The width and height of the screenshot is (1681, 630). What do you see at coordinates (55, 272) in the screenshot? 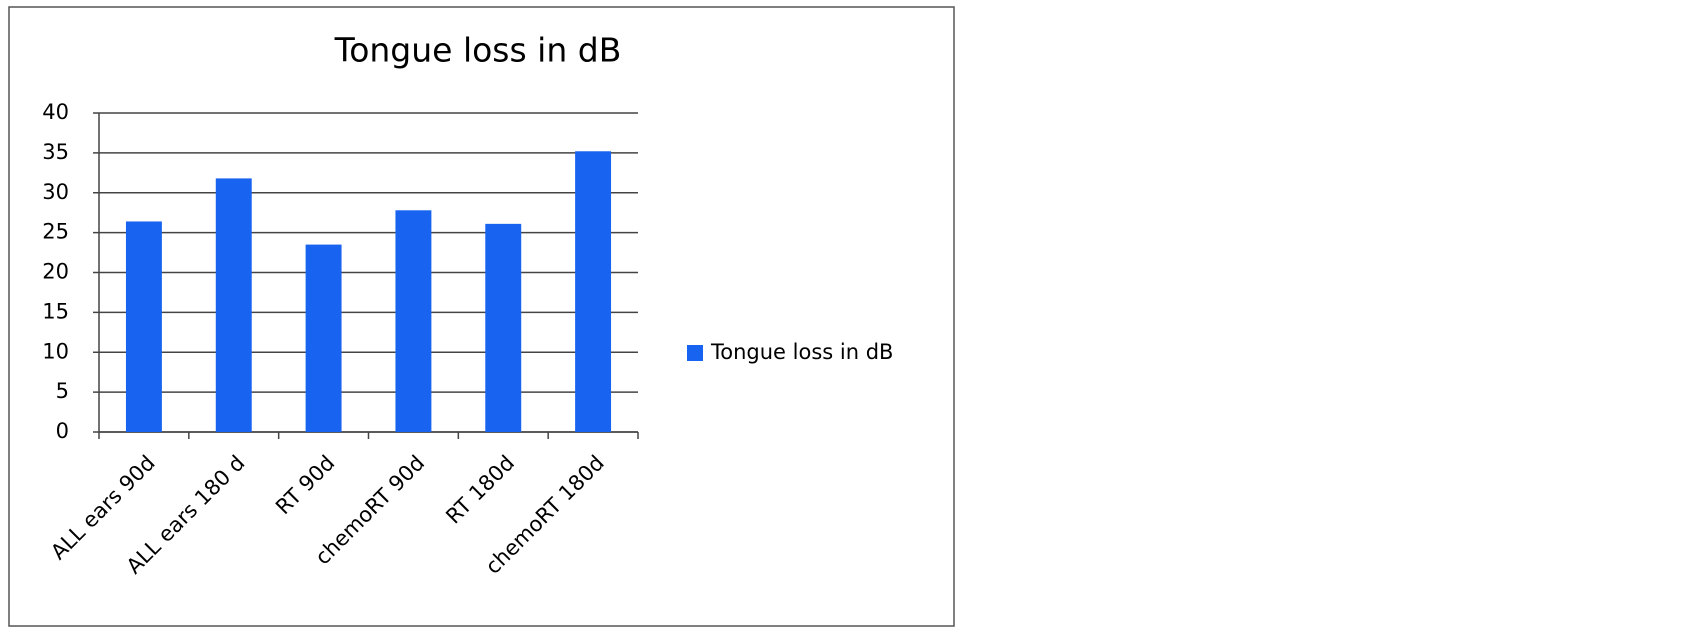
I see `y-tick-label: 20` at bounding box center [55, 272].